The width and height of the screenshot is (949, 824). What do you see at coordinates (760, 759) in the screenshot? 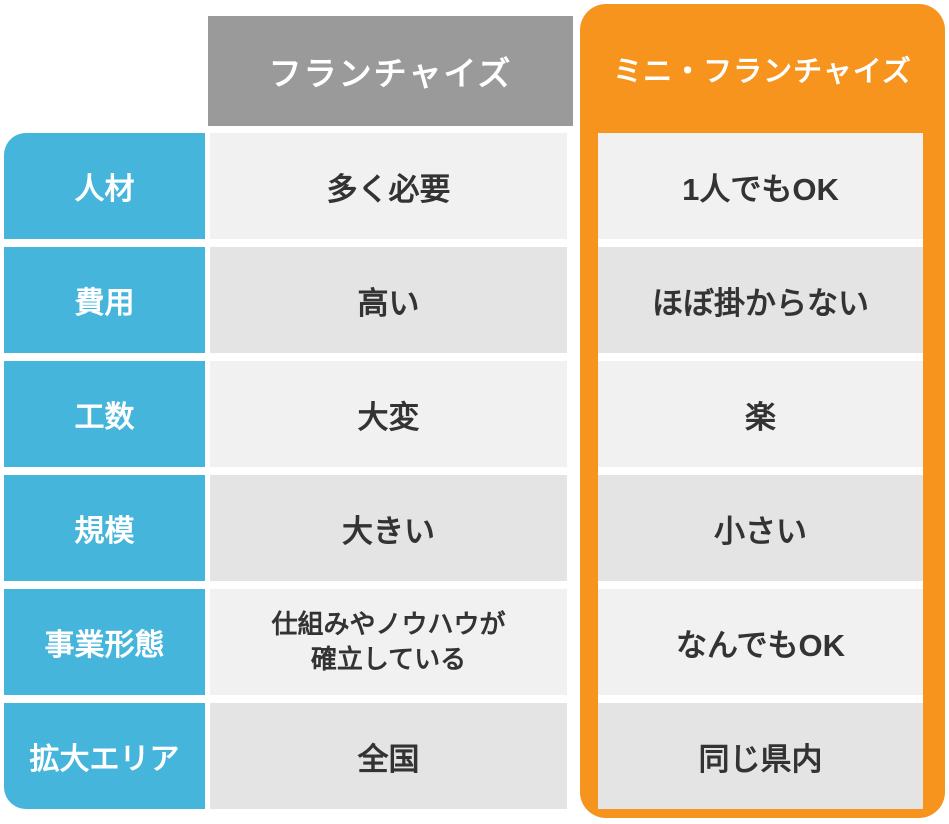
I see `cell-text: 同じ県内` at bounding box center [760, 759].